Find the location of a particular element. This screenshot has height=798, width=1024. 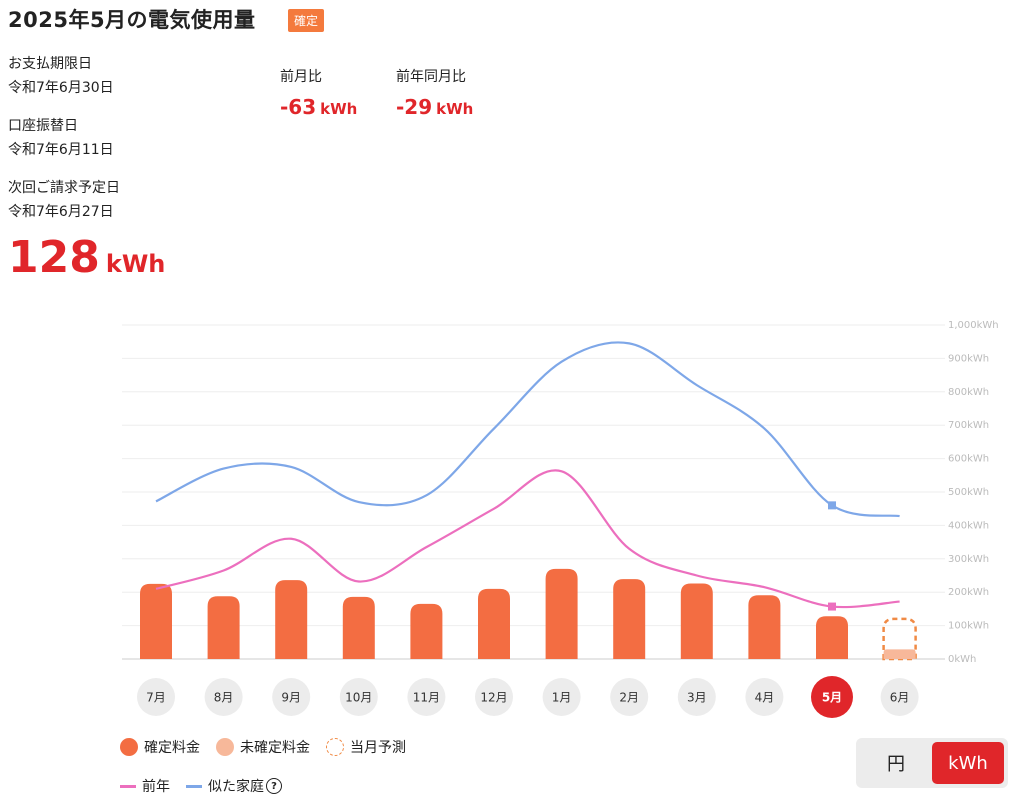

usage-number: 128 is located at coordinates (54, 257).